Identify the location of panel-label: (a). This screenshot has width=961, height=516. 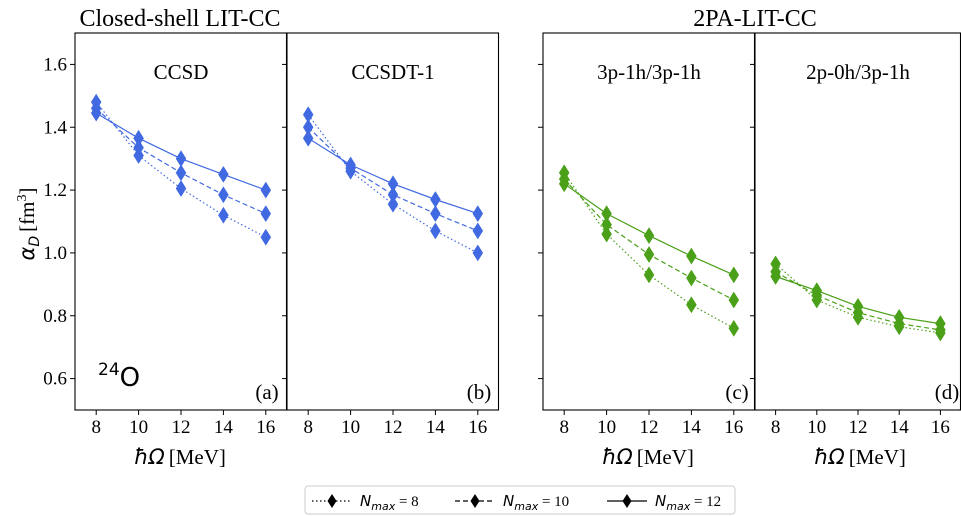
(266, 392).